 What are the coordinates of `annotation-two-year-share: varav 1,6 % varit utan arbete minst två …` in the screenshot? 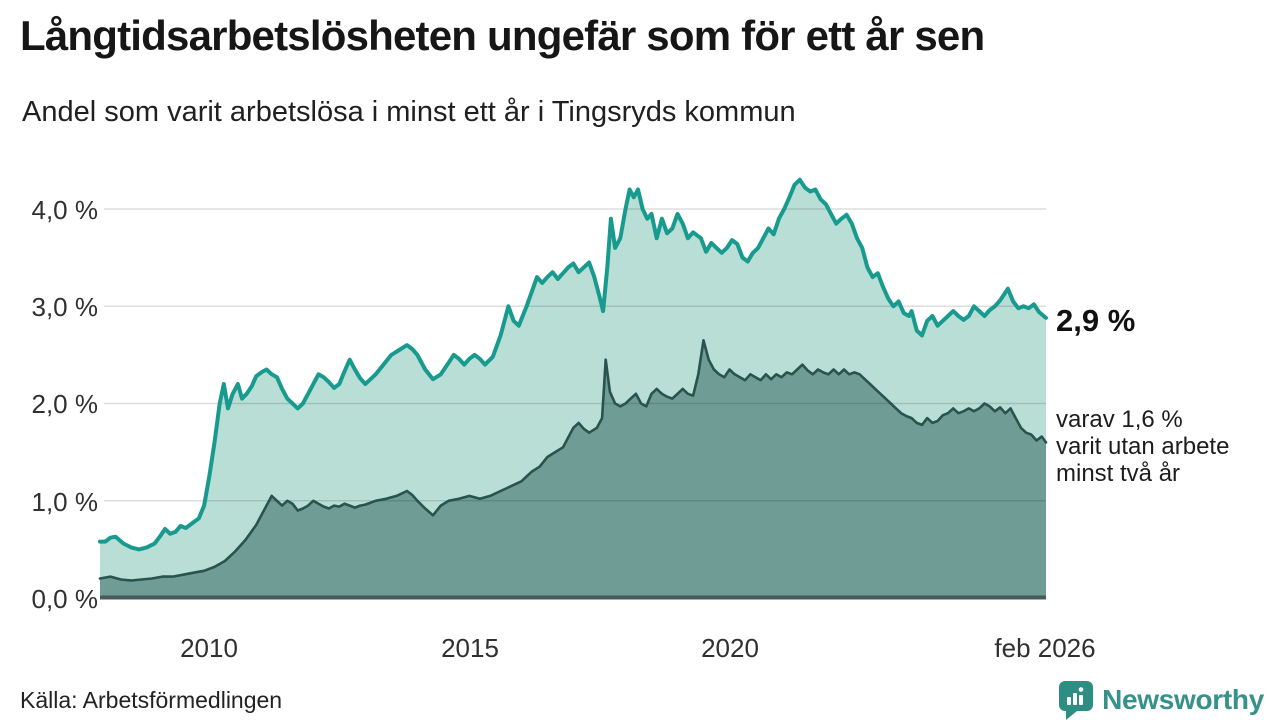 It's located at (1143, 446).